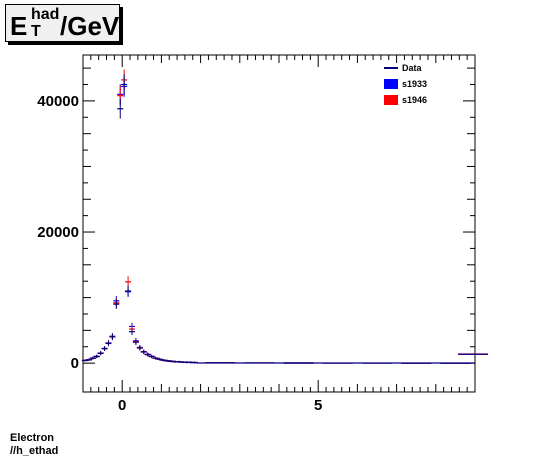  What do you see at coordinates (391, 84) in the screenshot?
I see `legend-swatch-s1933` at bounding box center [391, 84].